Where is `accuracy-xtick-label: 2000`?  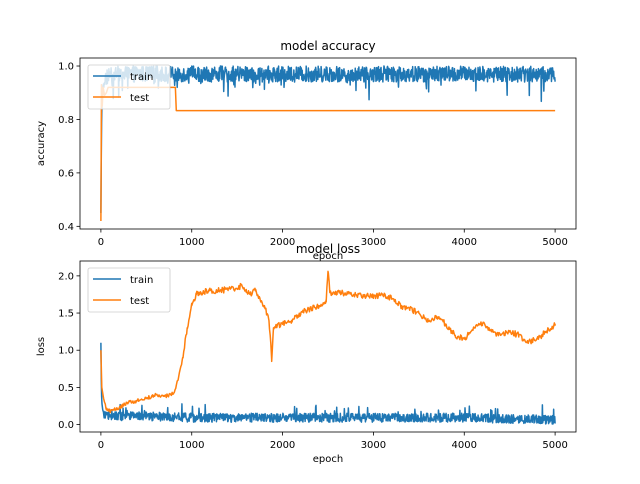
accuracy-xtick-label: 2000 is located at coordinates (282, 242).